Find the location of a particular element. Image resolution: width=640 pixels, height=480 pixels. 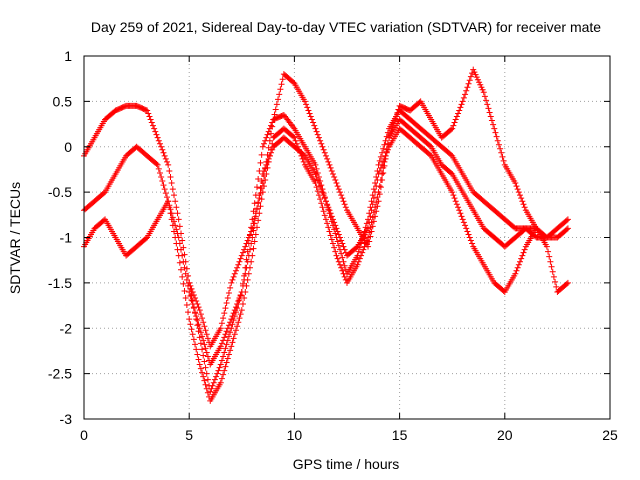

y-tick-label: -2.5 is located at coordinates (60, 374).